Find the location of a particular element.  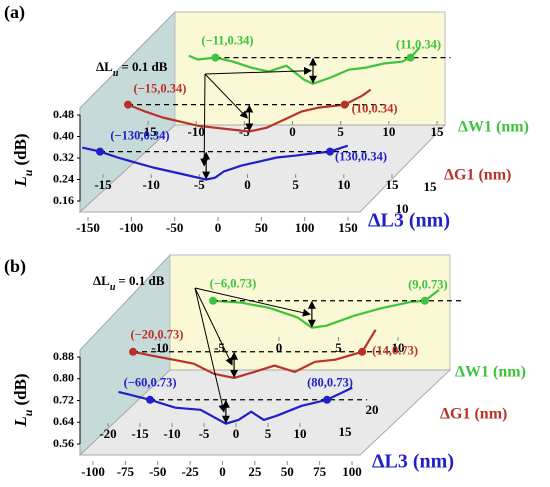

point-label: (−60,0.73) is located at coordinates (150, 383).